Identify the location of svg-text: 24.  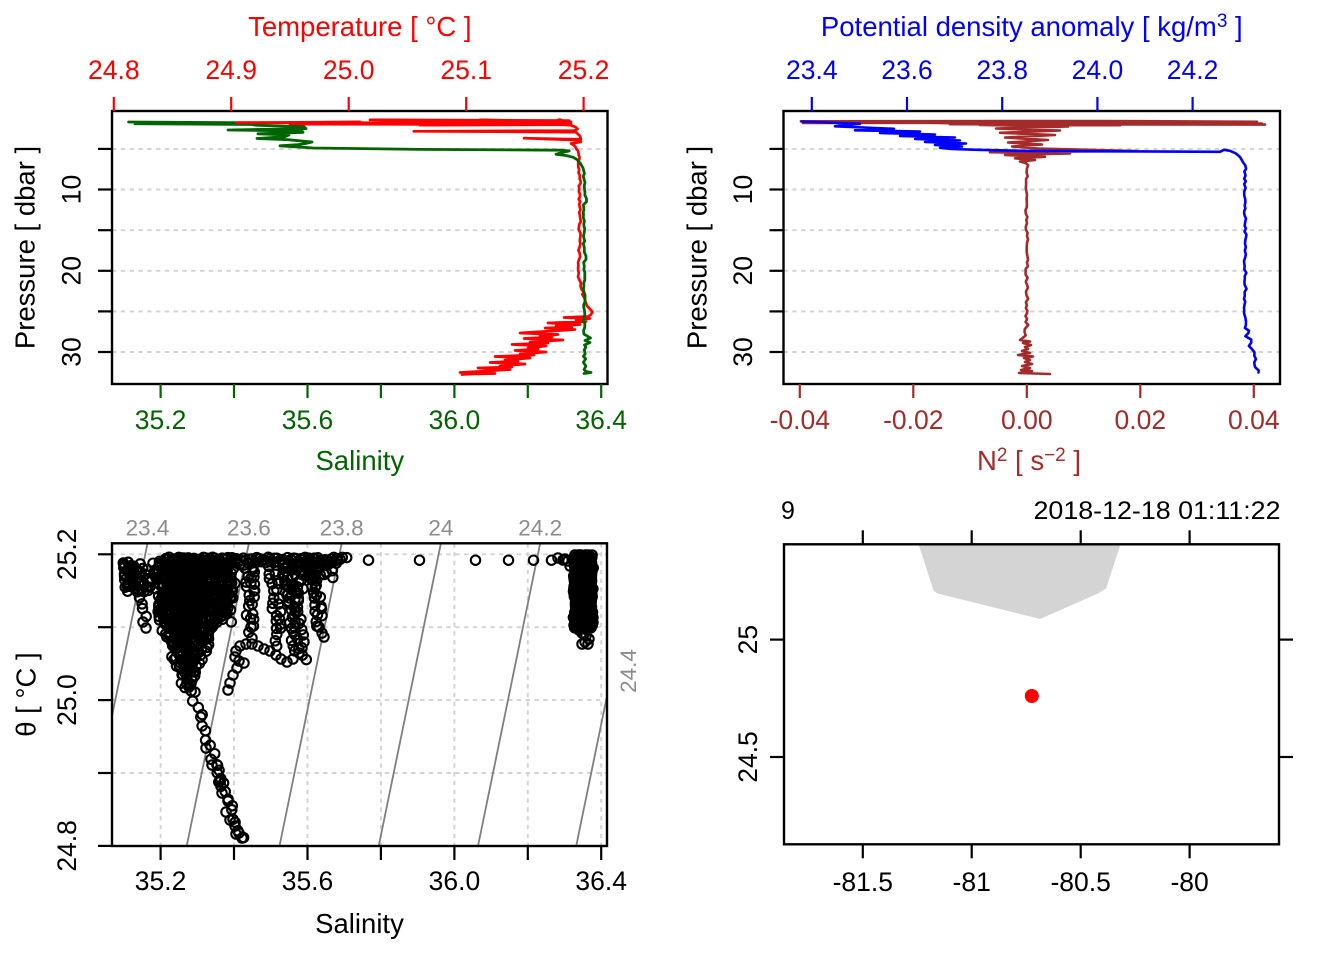
(440, 528).